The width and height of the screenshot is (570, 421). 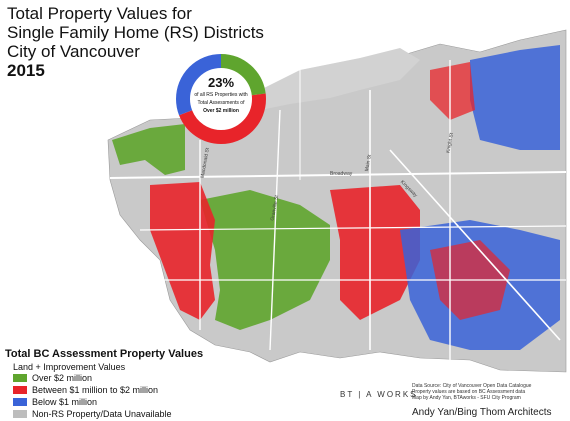 I want to click on downtown-area, so click(x=330, y=80).